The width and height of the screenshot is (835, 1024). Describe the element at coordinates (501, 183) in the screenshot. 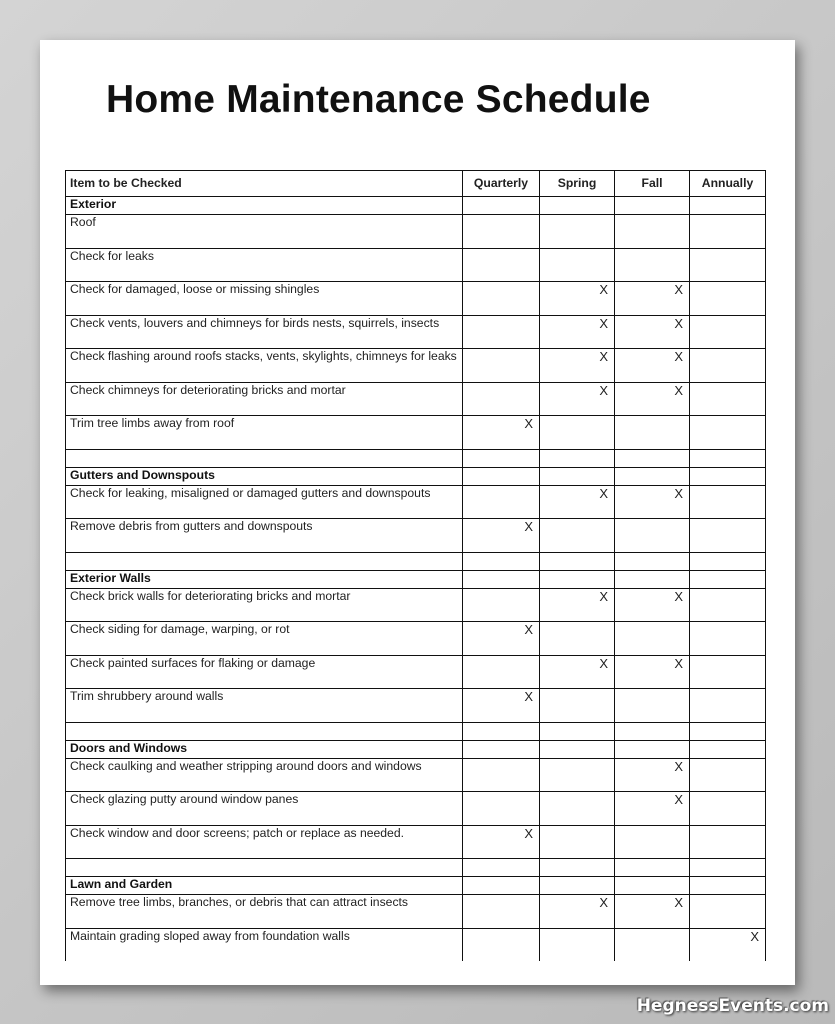

I see `column-header-quarterly: Quarterly` at that location.